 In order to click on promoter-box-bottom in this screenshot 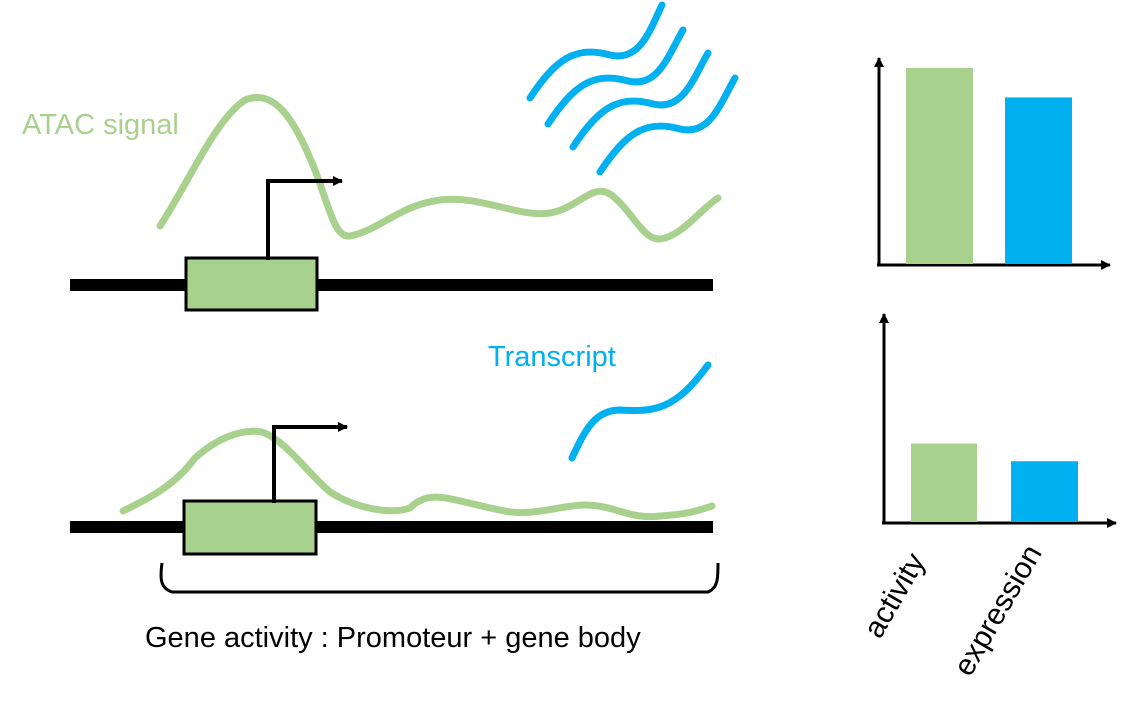, I will do `click(250, 527)`.